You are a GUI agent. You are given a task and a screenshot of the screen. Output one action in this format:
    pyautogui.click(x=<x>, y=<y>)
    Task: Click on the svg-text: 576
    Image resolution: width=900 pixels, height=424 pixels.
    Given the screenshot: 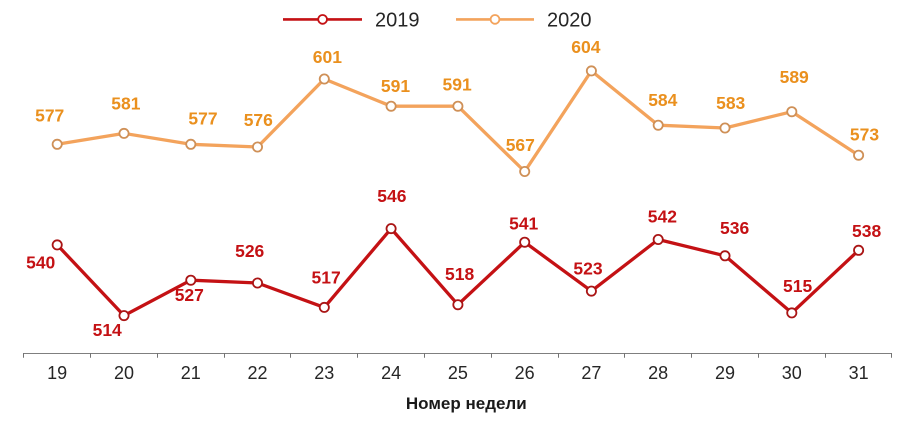 What is the action you would take?
    pyautogui.click(x=258, y=120)
    